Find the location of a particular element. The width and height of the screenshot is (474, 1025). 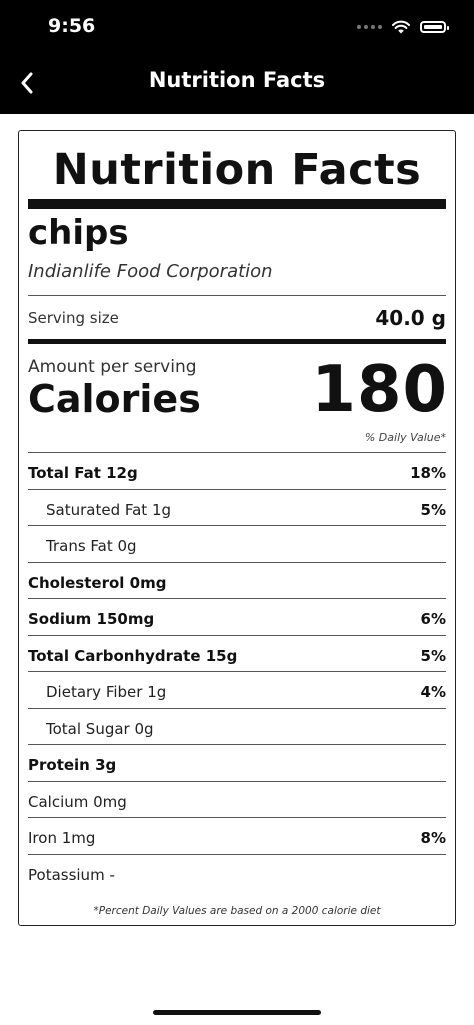

nutrient-row-saturated-fat: Saturated Fat 1g 5% is located at coordinates (237, 507).